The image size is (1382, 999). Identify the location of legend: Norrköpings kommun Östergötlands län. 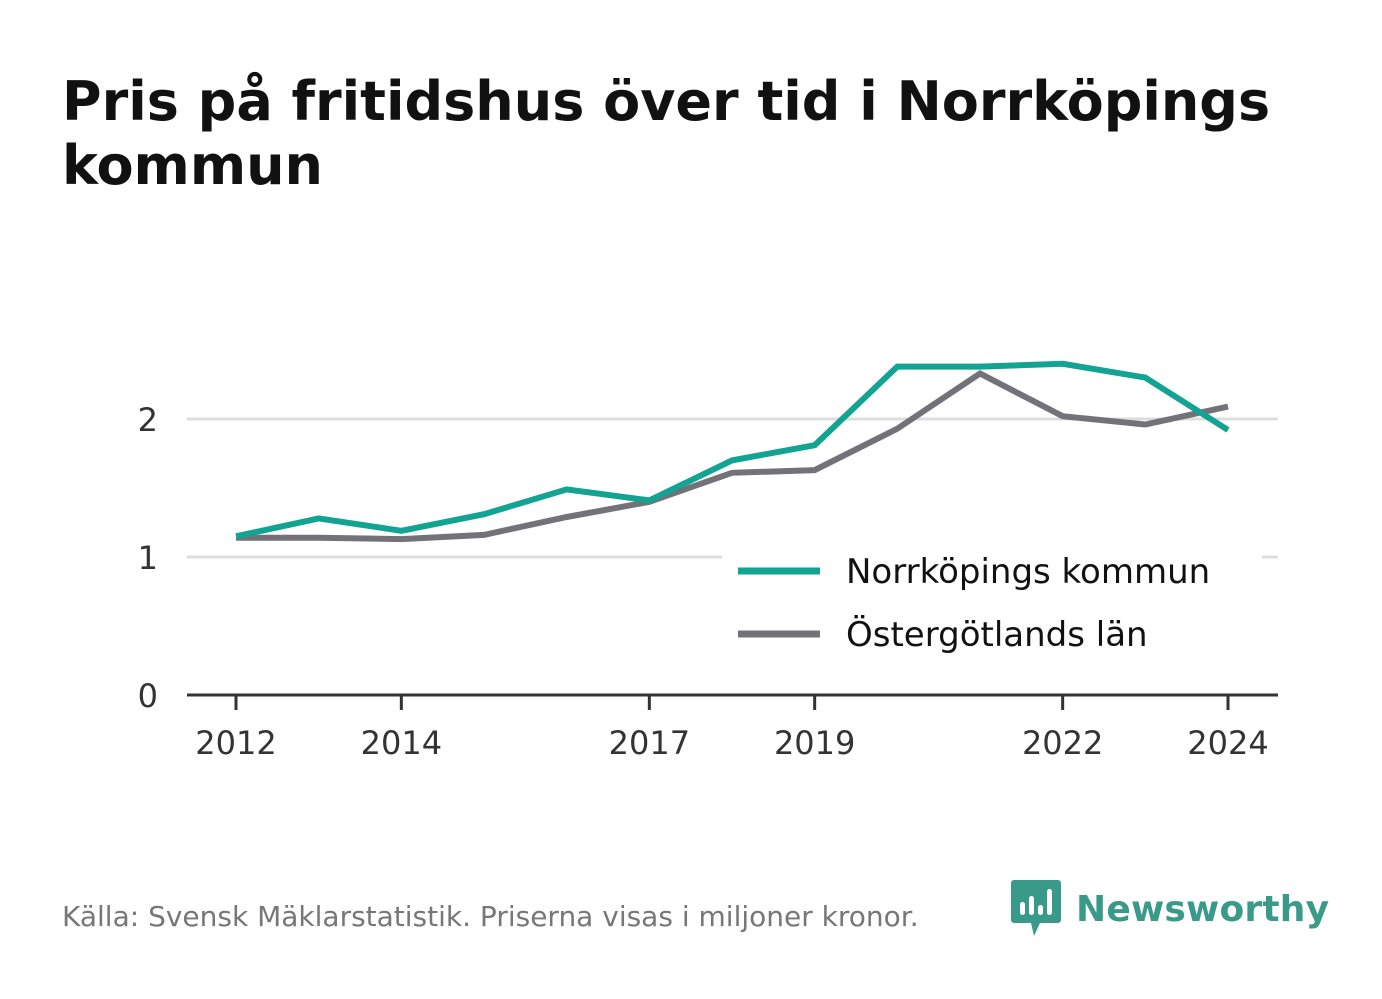
(992, 607).